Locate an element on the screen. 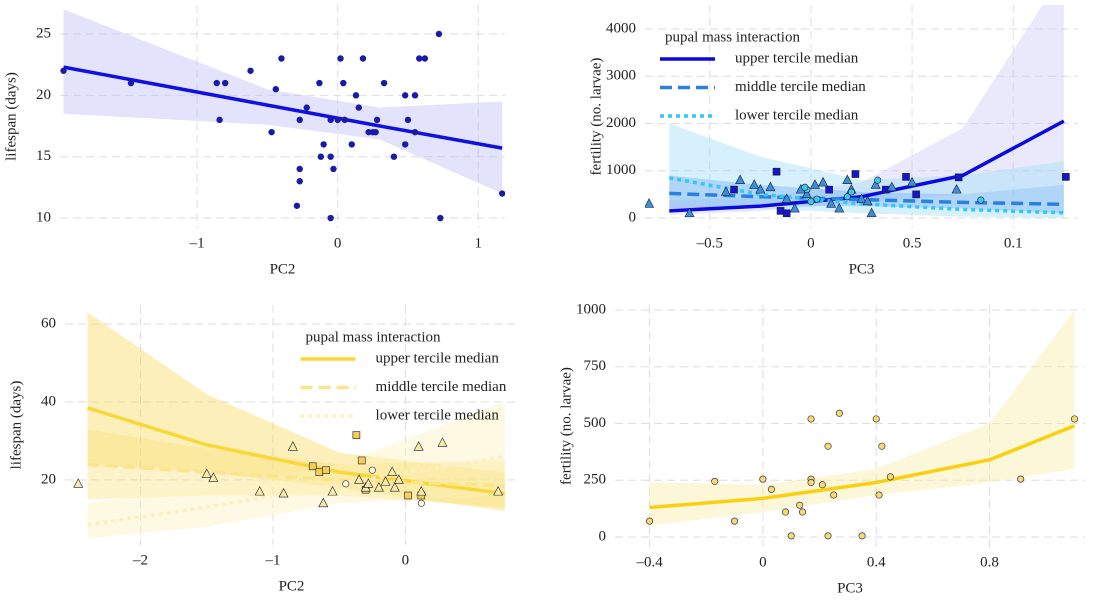  y-tick-label: 250 is located at coordinates (595, 480).